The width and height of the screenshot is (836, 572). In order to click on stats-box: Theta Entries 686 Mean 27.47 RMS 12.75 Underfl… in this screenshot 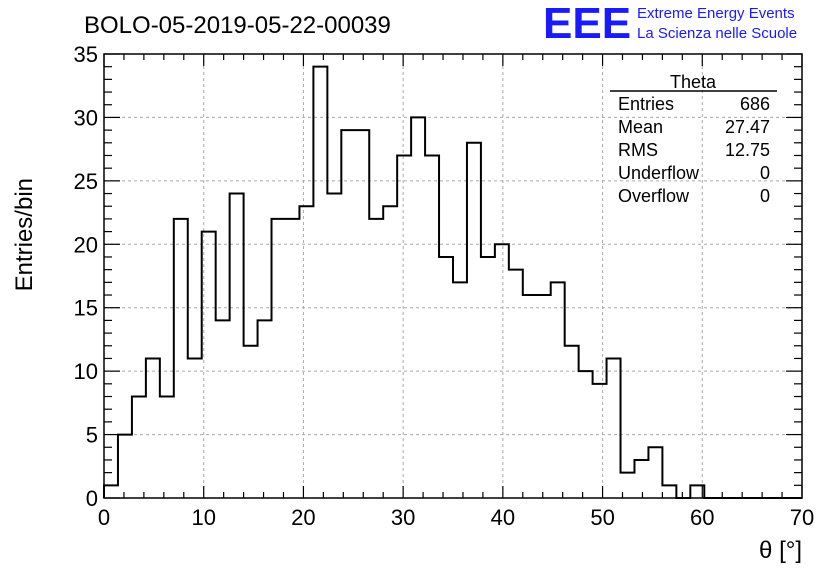, I will do `click(693, 139)`.